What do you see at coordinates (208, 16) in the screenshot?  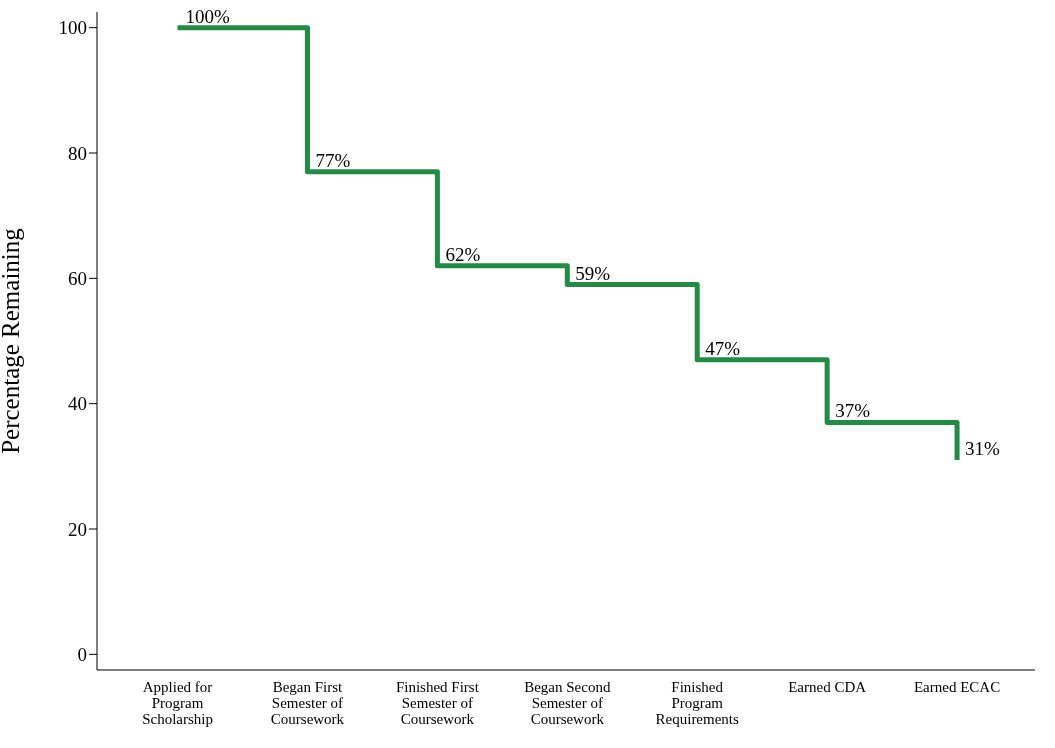 I see `data-label: 100%` at bounding box center [208, 16].